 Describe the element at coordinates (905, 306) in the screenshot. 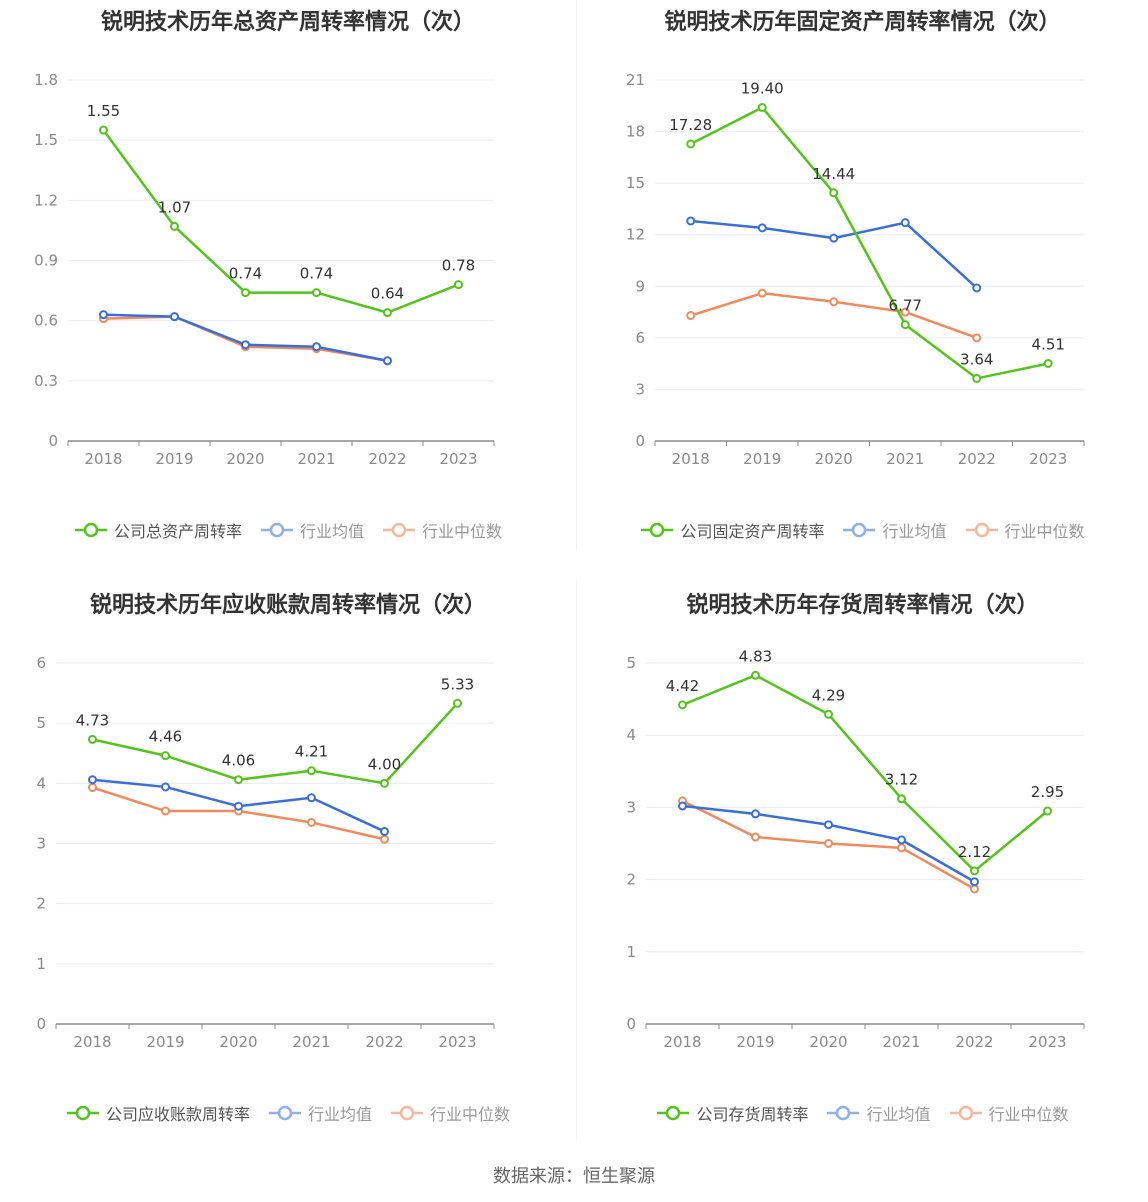

I see `data-label: 6.77` at that location.